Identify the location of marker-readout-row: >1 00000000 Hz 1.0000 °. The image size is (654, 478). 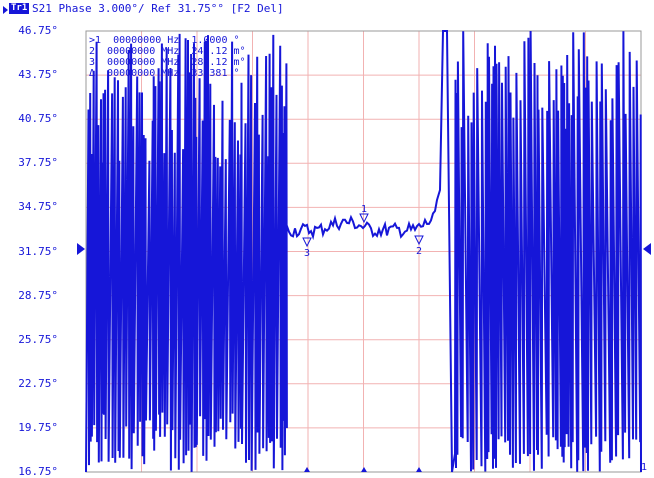
(164, 40).